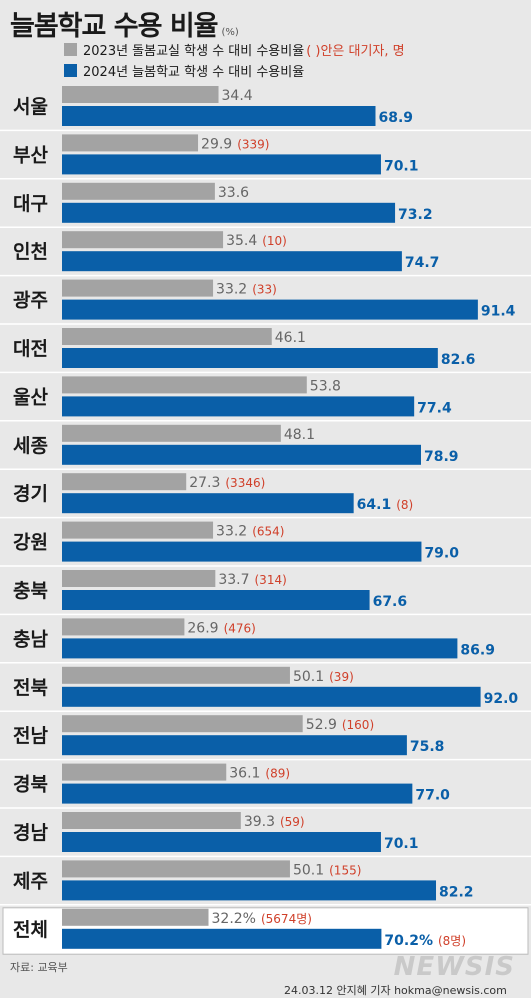 This screenshot has width=531, height=998. What do you see at coordinates (374, 505) in the screenshot?
I see `value-label-2024: 64.1` at bounding box center [374, 505].